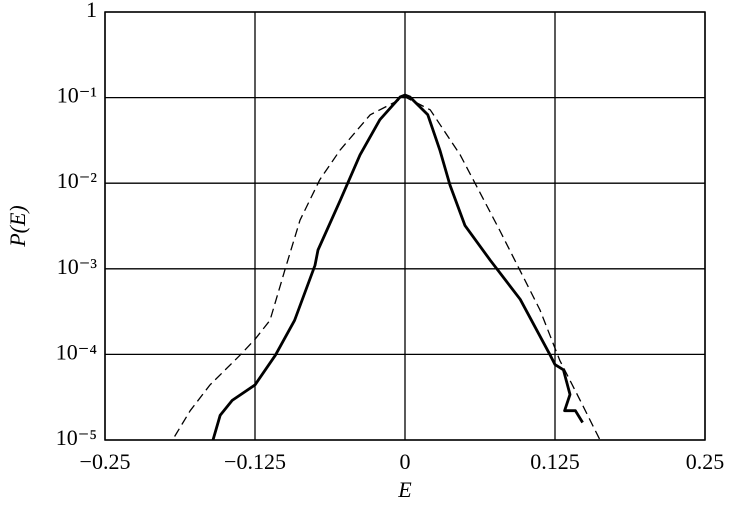  I want to click on x-tick-label: 0, so click(405, 461).